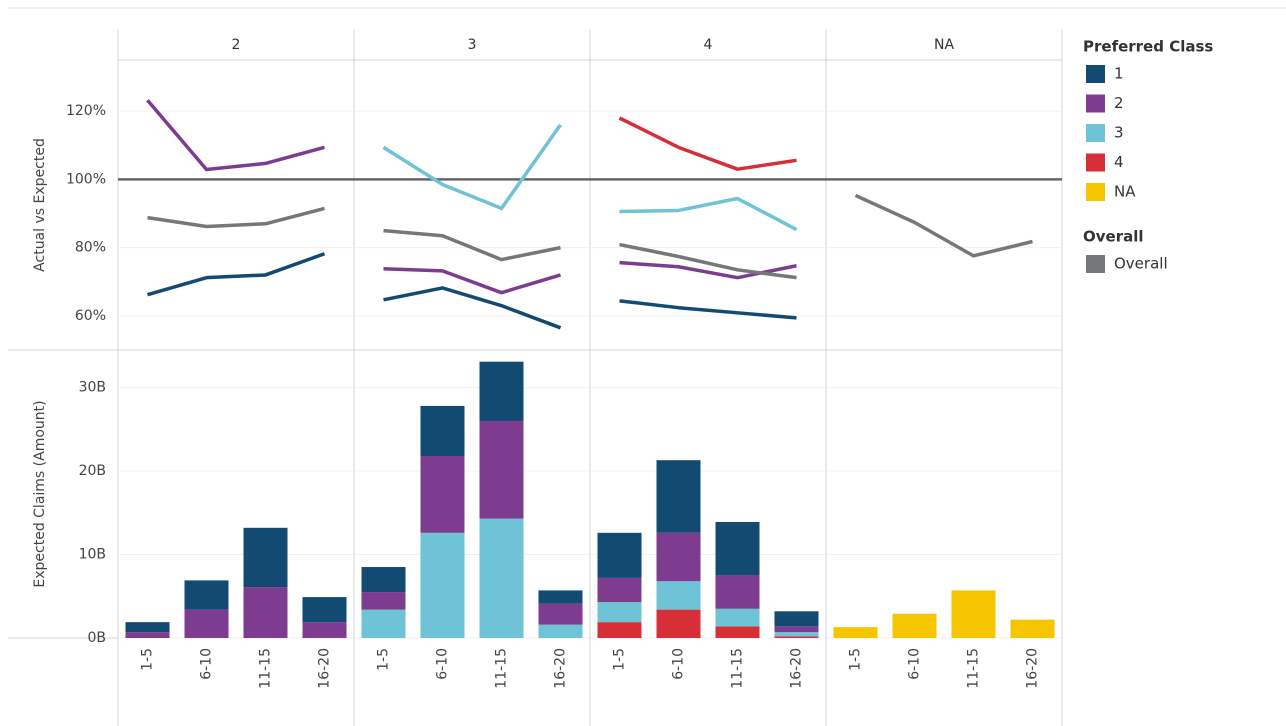 The width and height of the screenshot is (1286, 726). I want to click on y-tick-label: 100%, so click(86, 179).